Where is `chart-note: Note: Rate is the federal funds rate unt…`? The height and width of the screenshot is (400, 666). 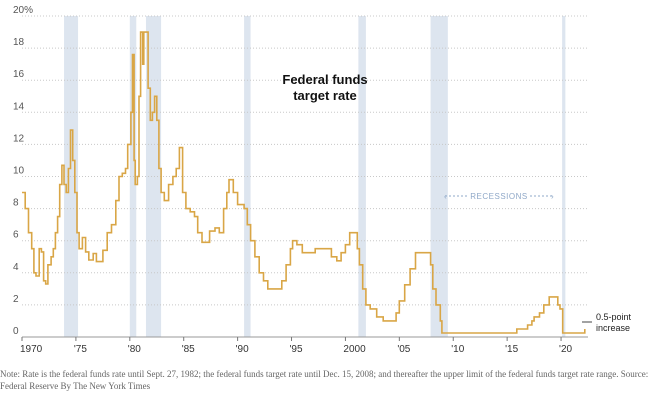
chart-note: Note: Rate is the federal funds rate unt… is located at coordinates (331, 380).